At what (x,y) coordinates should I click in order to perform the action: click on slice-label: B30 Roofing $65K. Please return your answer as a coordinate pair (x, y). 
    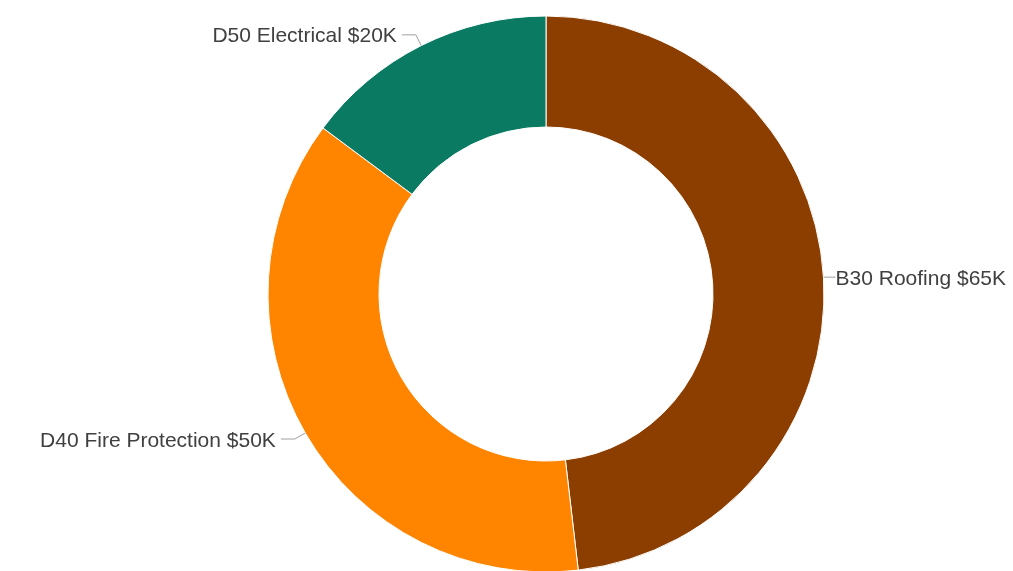
    Looking at the image, I should click on (921, 277).